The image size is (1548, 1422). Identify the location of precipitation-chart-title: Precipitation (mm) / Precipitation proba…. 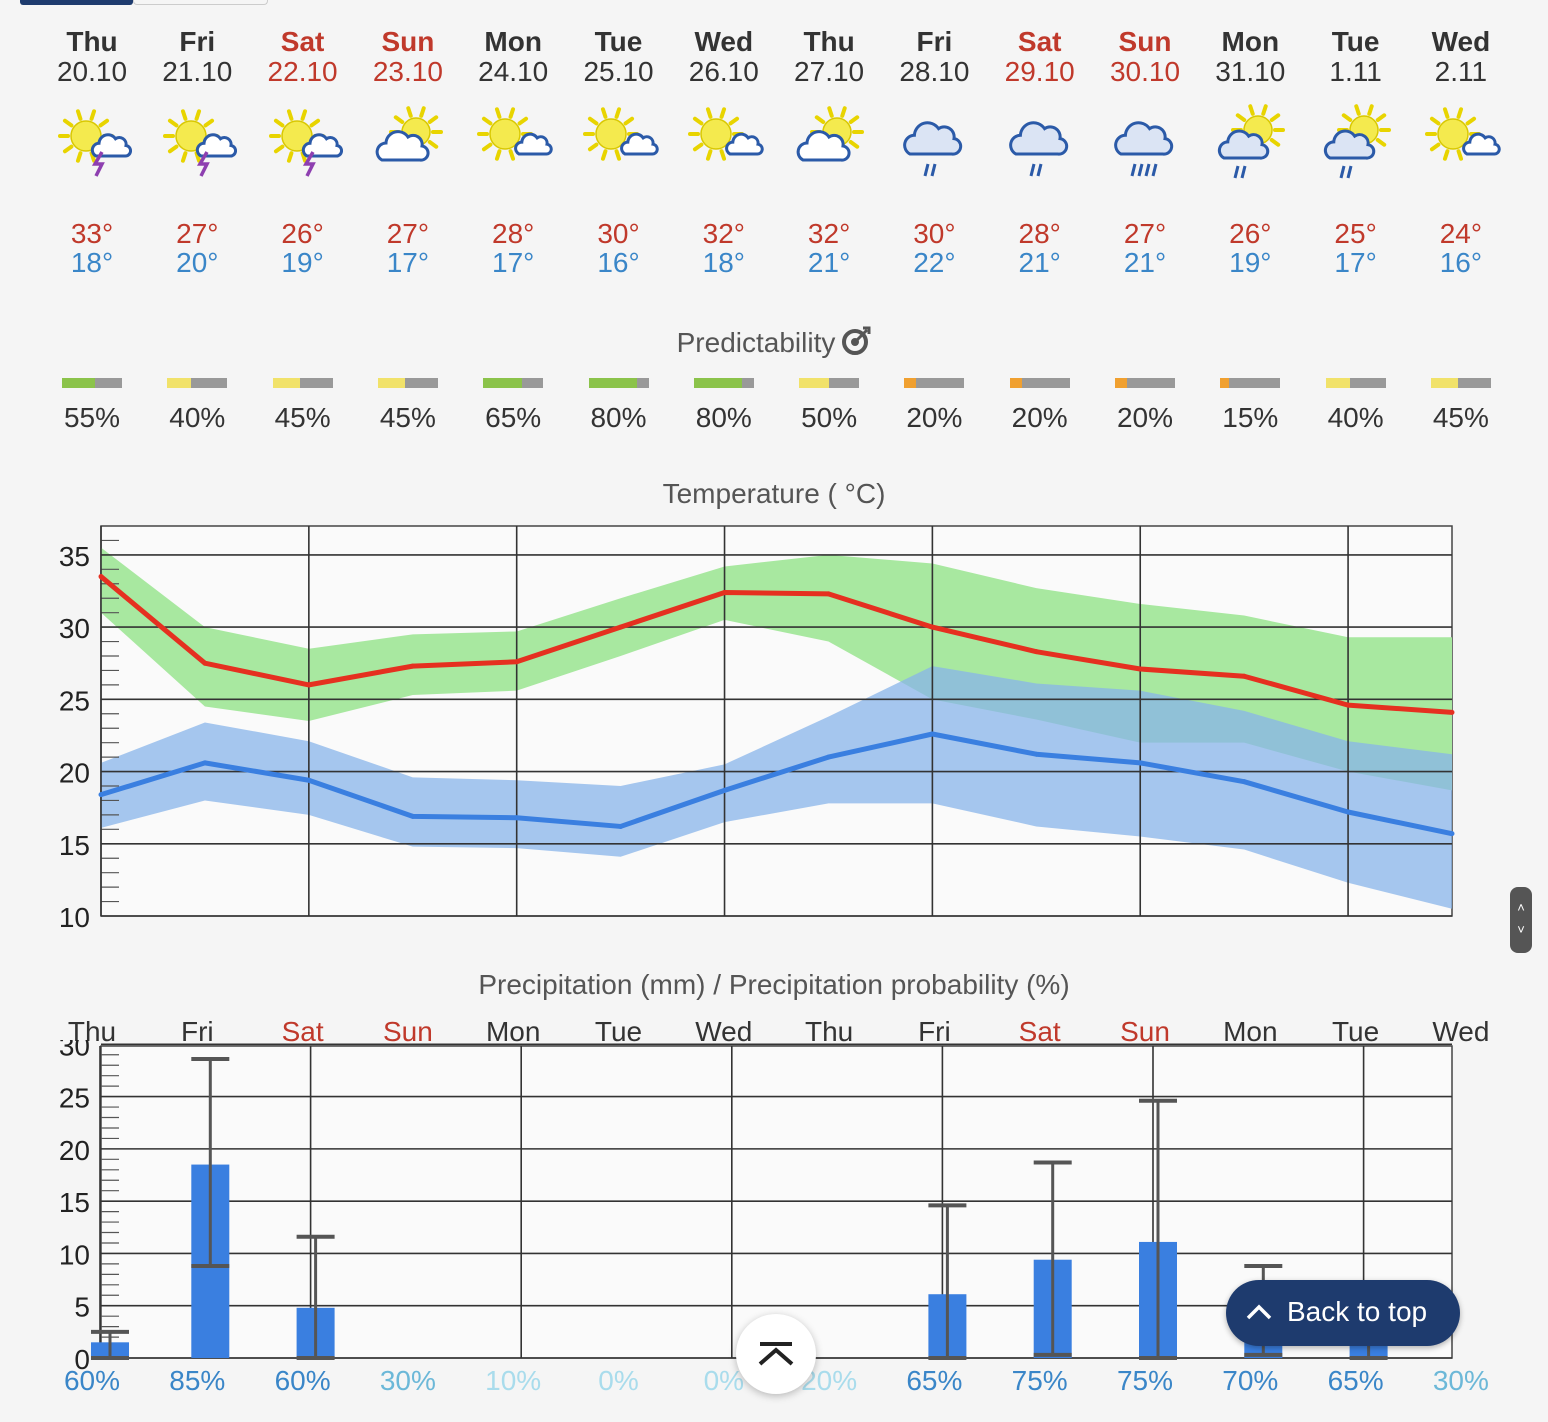
(774, 984).